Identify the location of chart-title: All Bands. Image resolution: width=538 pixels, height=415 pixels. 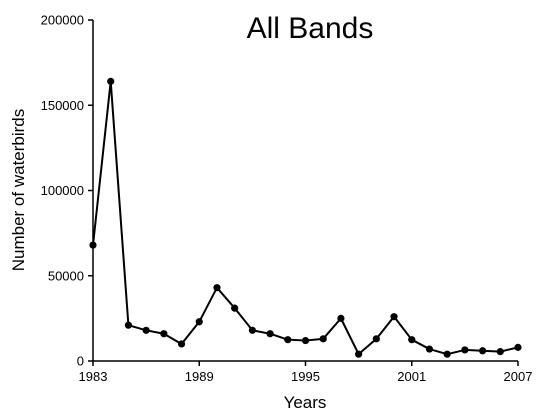
(310, 28).